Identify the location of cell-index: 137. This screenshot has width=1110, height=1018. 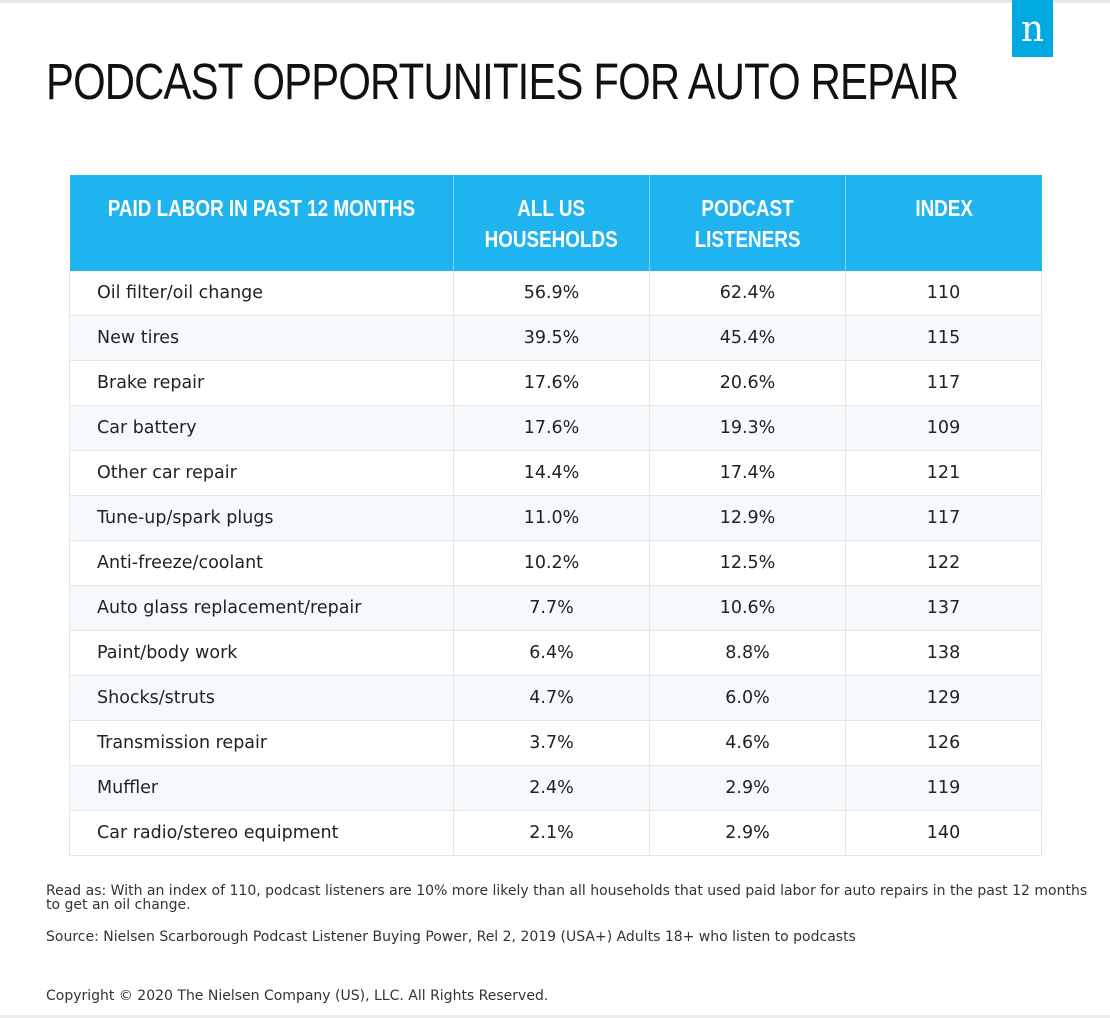
(943, 608).